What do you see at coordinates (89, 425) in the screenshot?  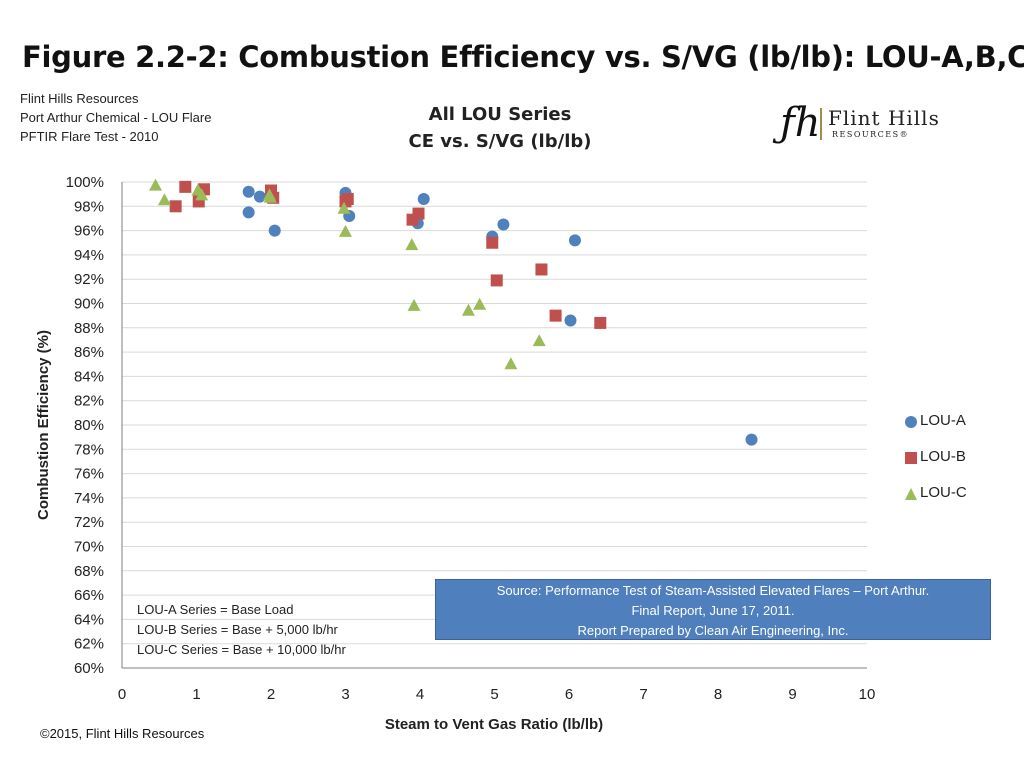 I see `y-tick-label: 80%` at bounding box center [89, 425].